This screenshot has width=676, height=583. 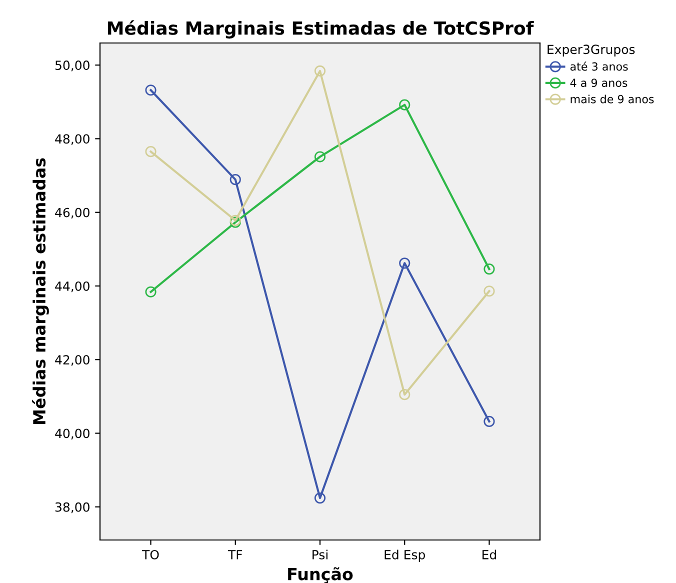 I want to click on y-tick-label: 44,00, so click(x=72, y=286).